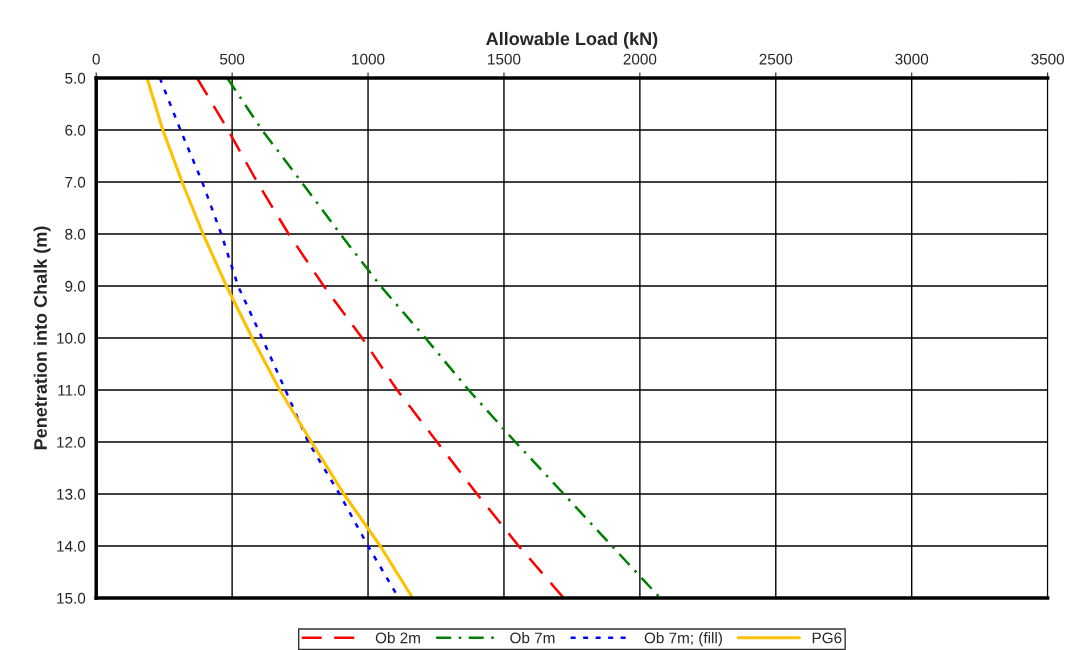  What do you see at coordinates (42, 338) in the screenshot?
I see `y-axis-title: Penetration into Chalk (m)` at bounding box center [42, 338].